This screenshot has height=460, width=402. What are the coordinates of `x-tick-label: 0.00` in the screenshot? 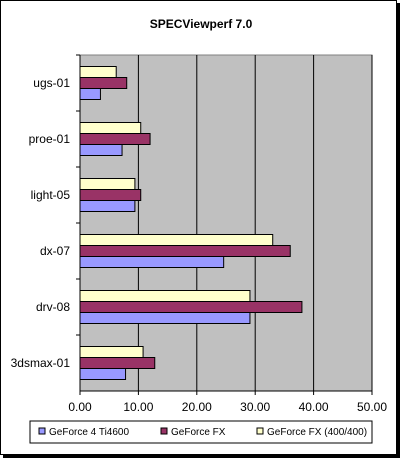 It's located at (80, 407).